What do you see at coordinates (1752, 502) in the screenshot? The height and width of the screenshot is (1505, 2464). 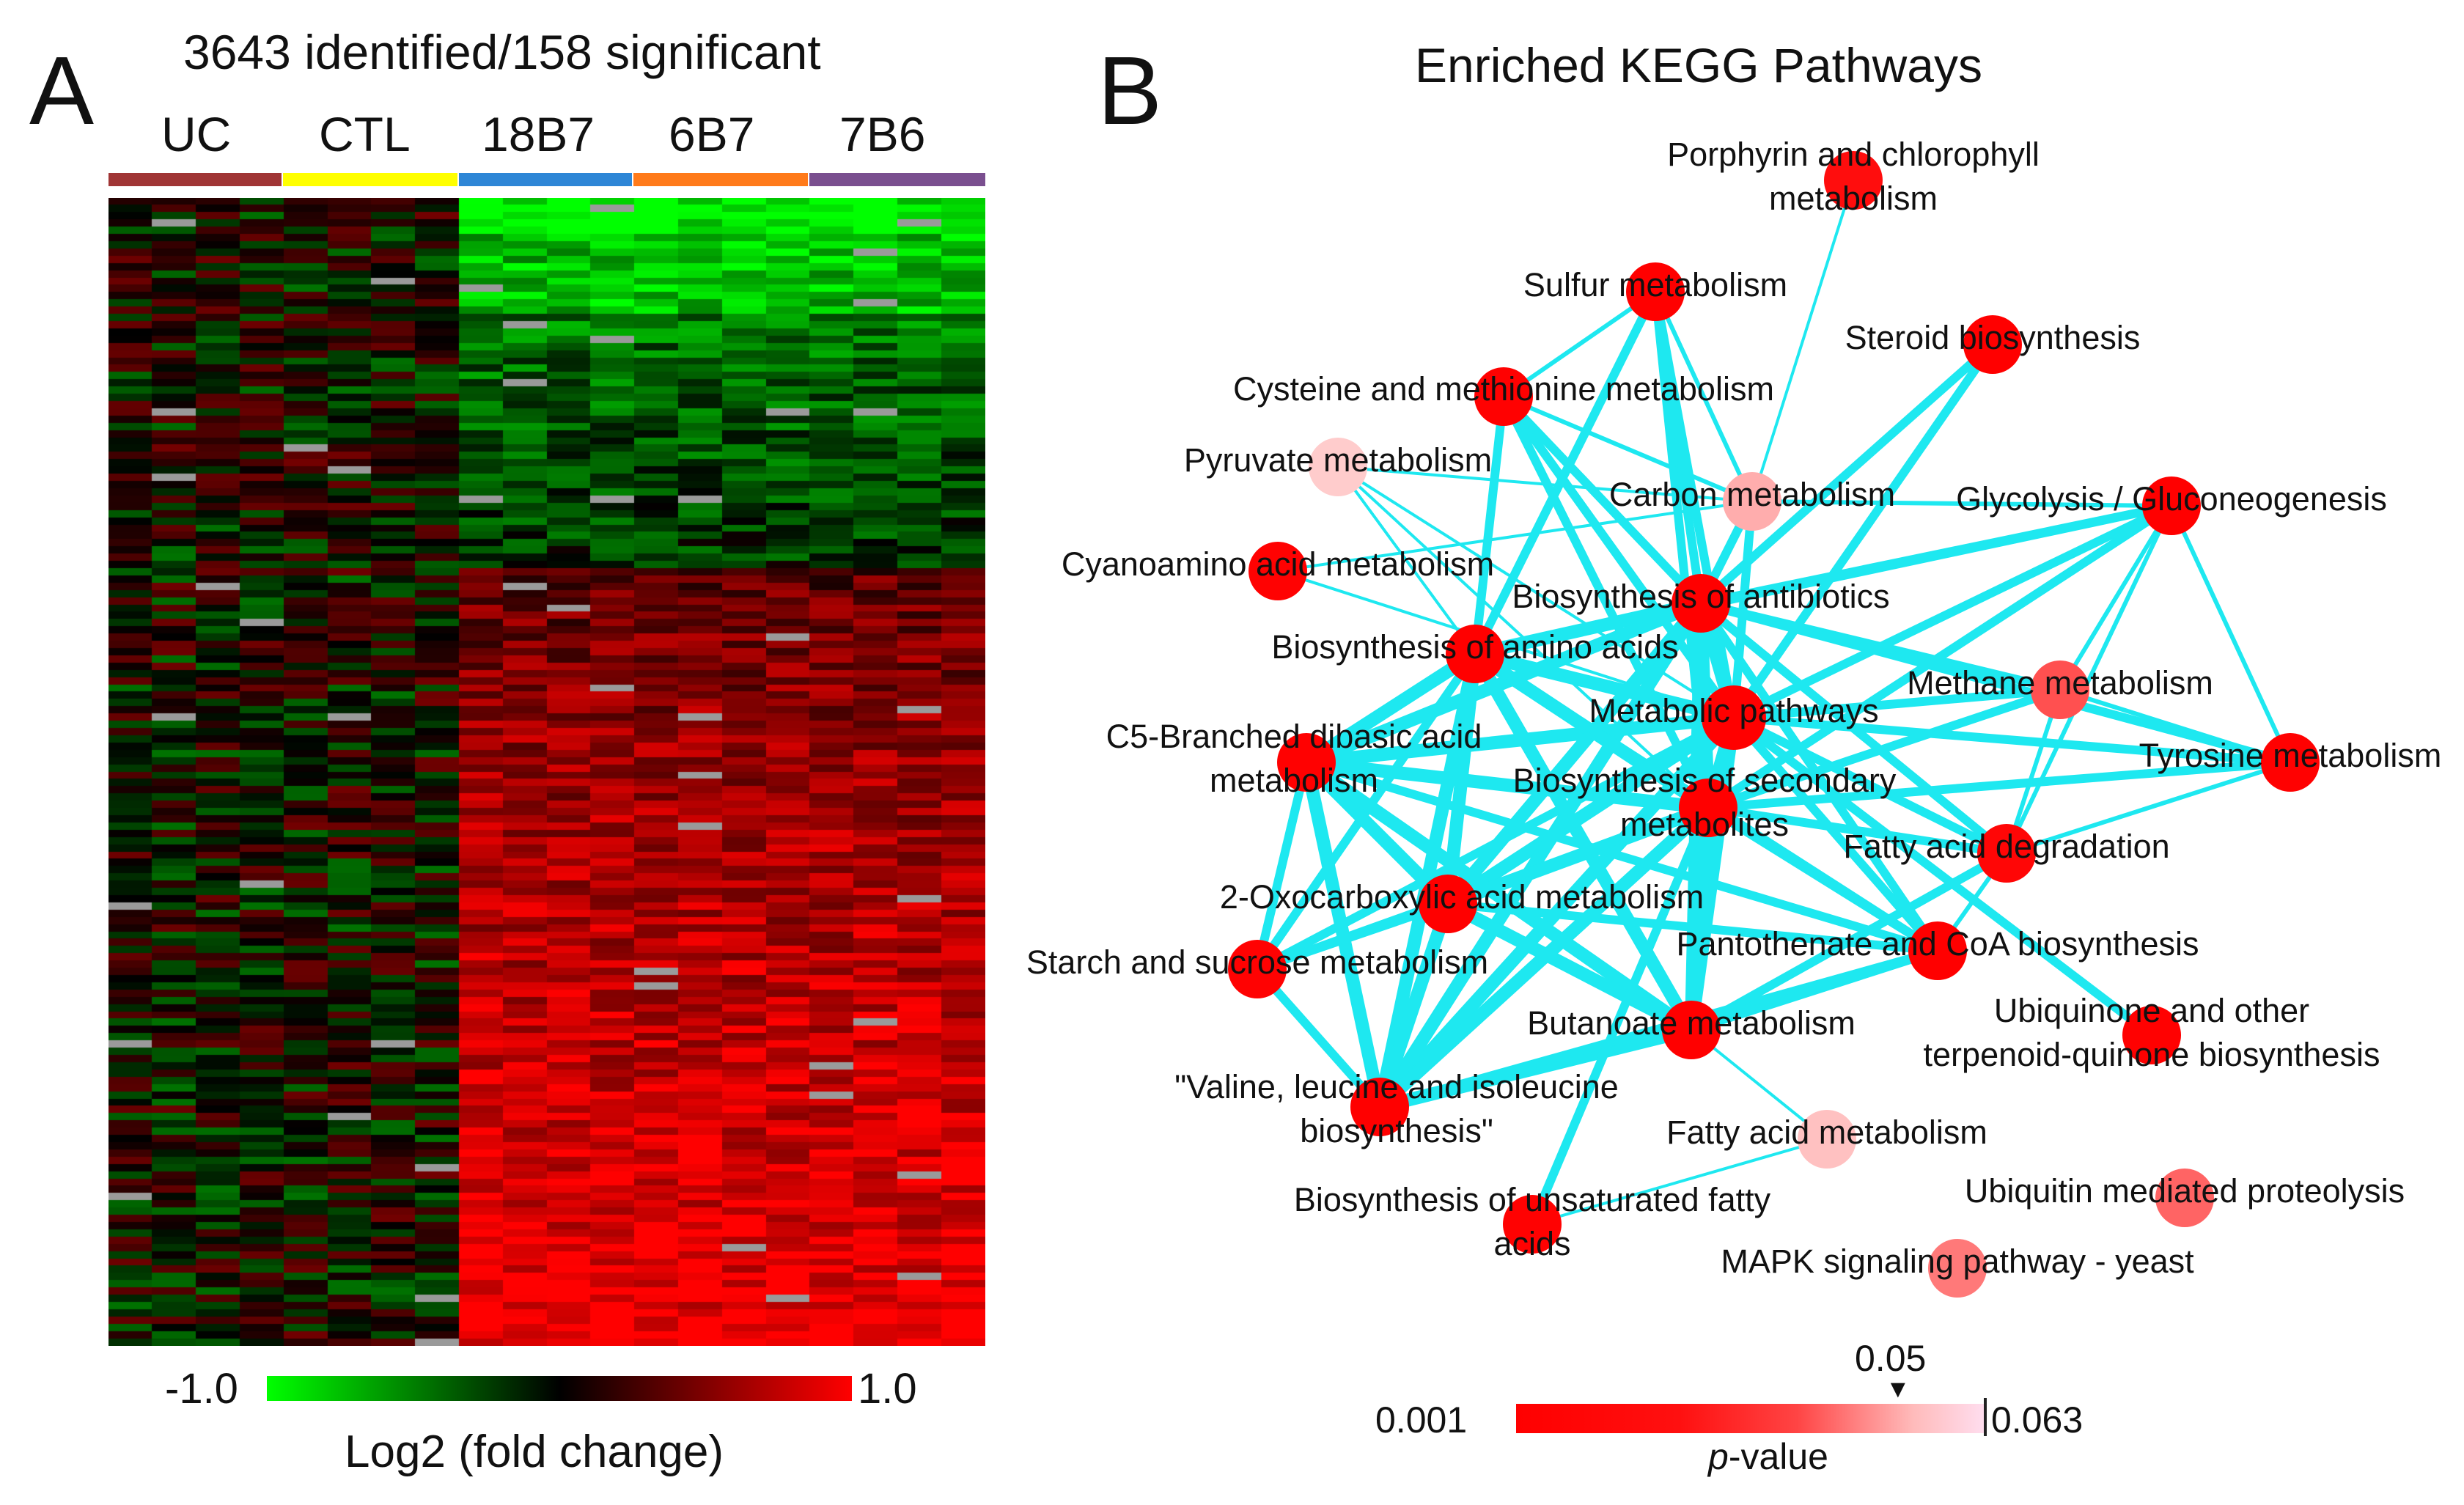 I see `node-carbon` at bounding box center [1752, 502].